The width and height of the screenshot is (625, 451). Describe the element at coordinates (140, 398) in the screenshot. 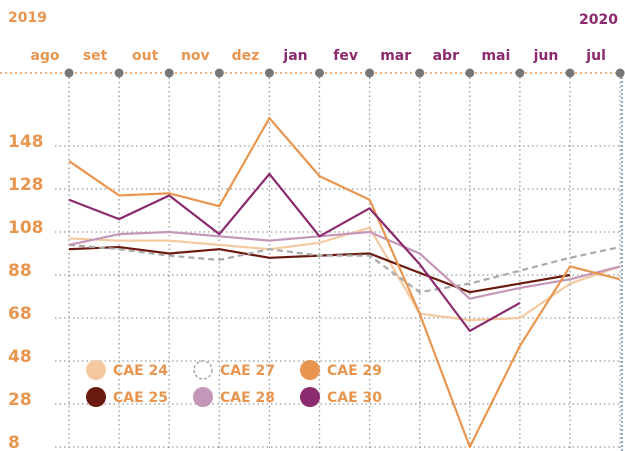

I see `legend-label: CAE 25` at that location.